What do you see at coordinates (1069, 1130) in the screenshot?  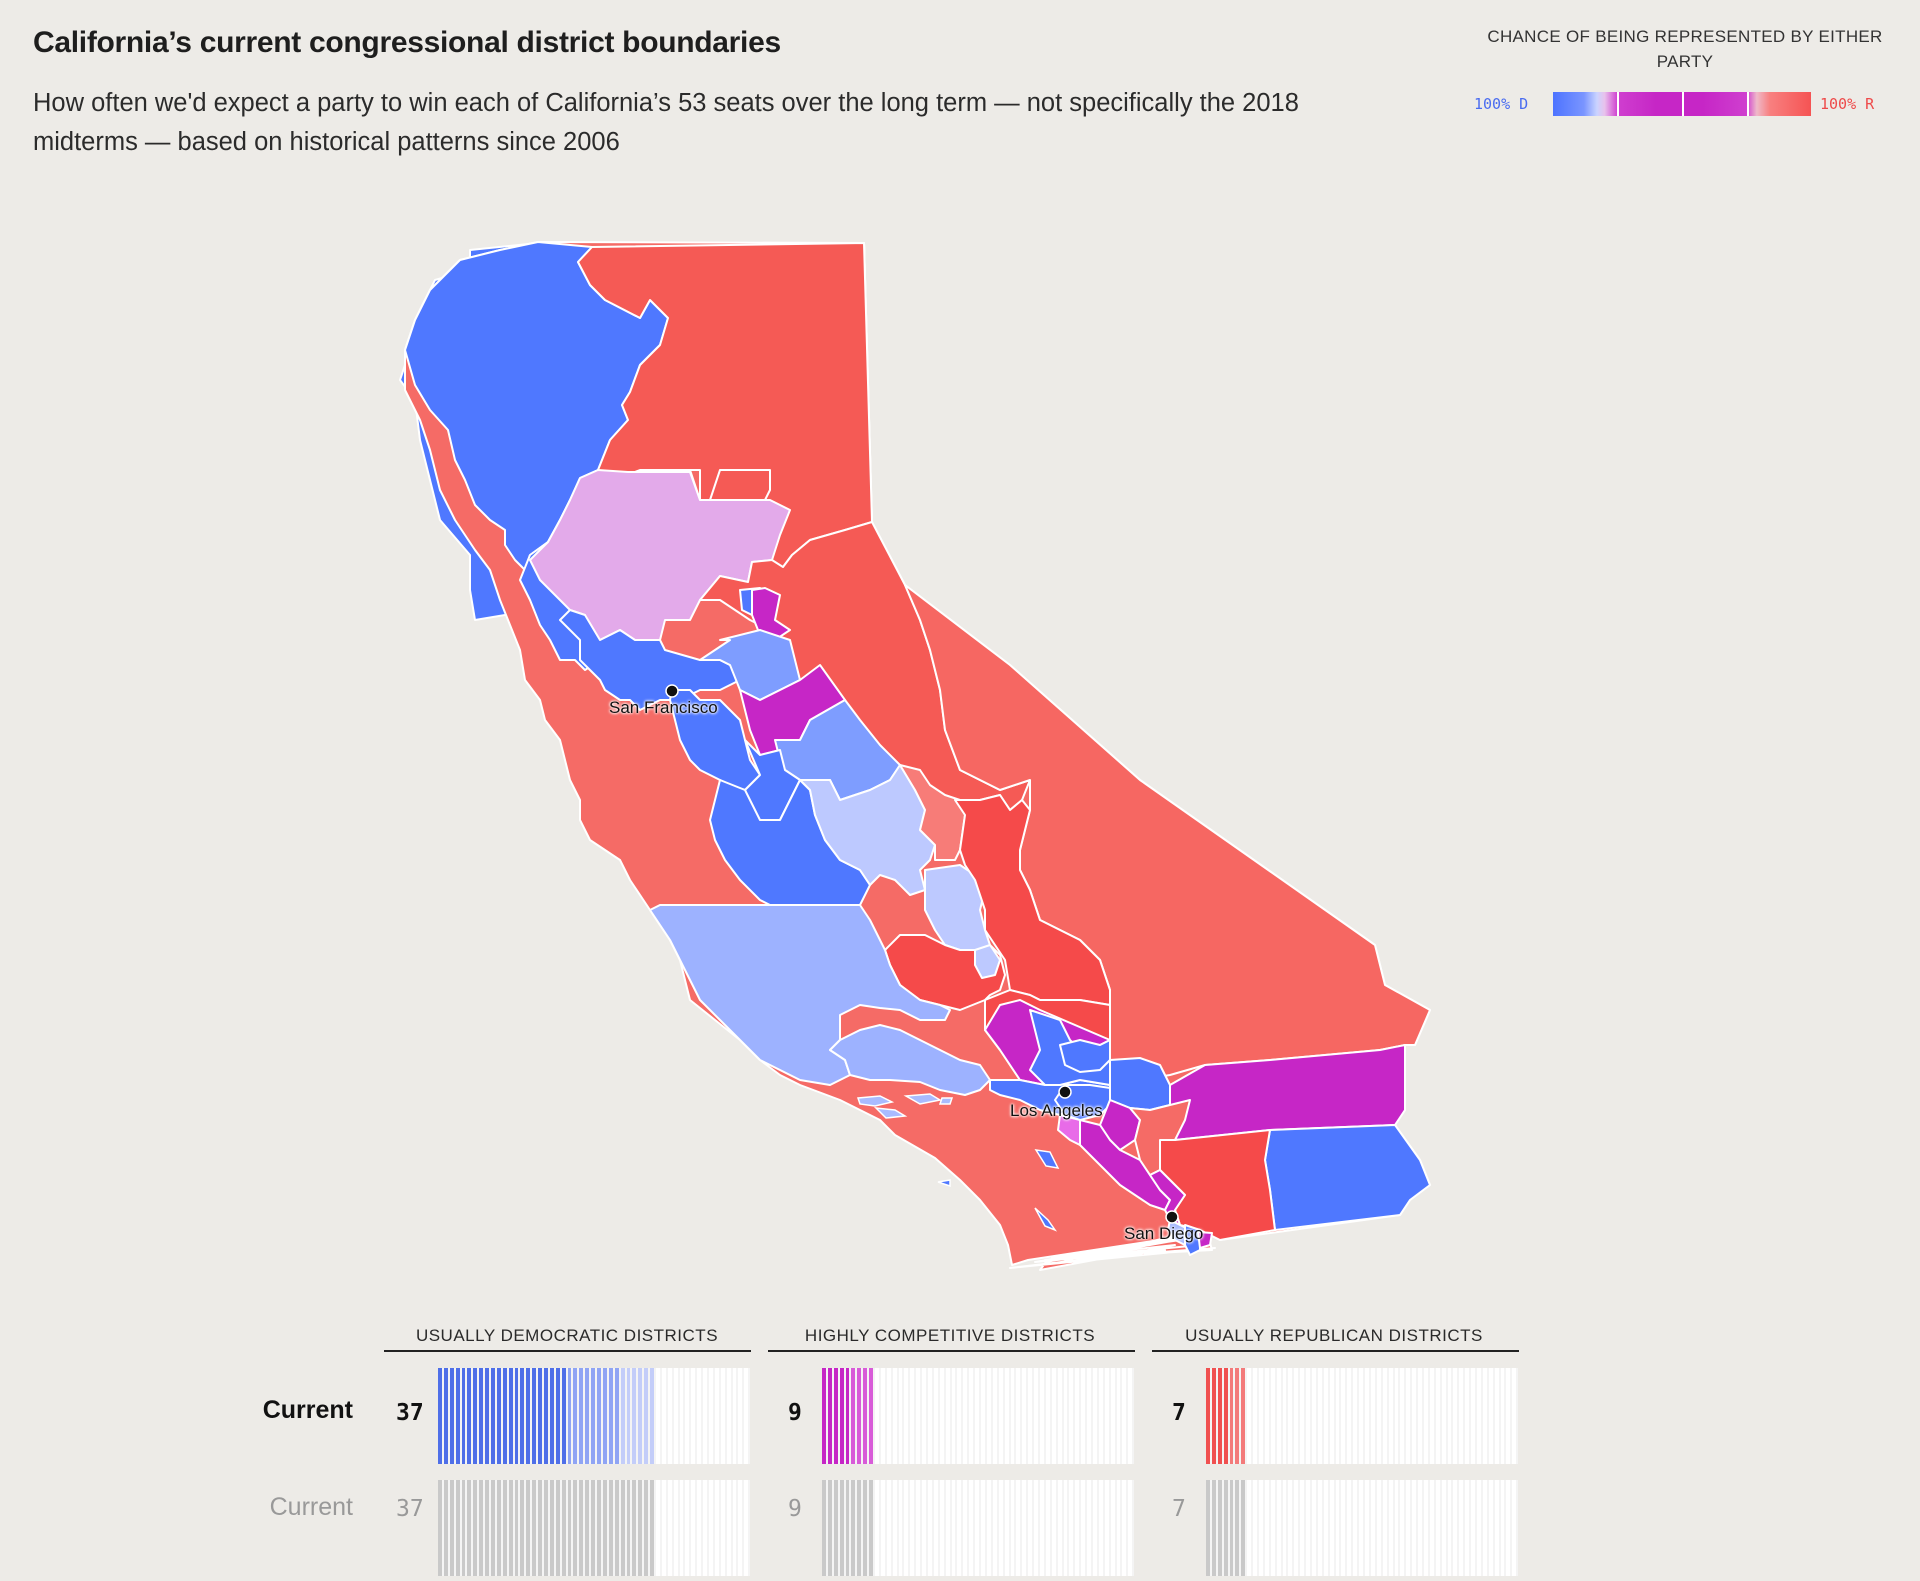 I see `district-coast-la` at bounding box center [1069, 1130].